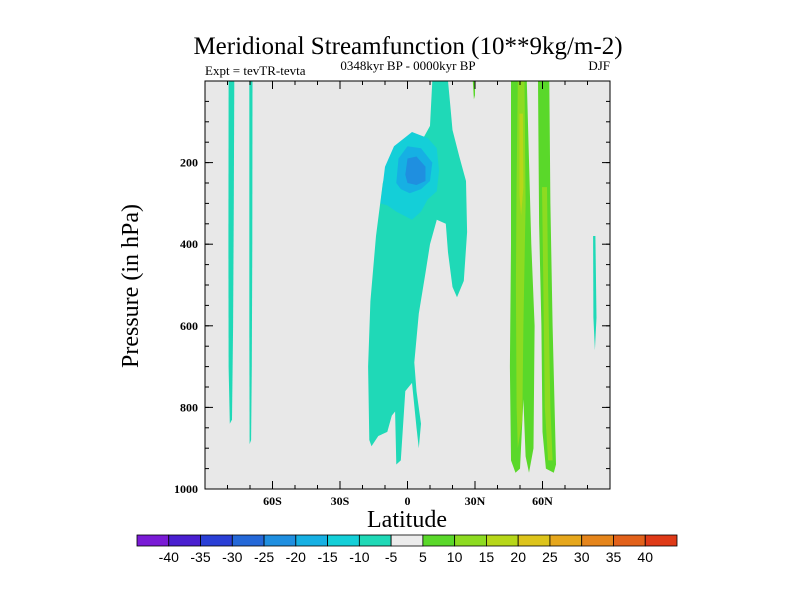 The width and height of the screenshot is (800, 600). What do you see at coordinates (423, 557) in the screenshot?
I see `colorbar-label: 5` at bounding box center [423, 557].